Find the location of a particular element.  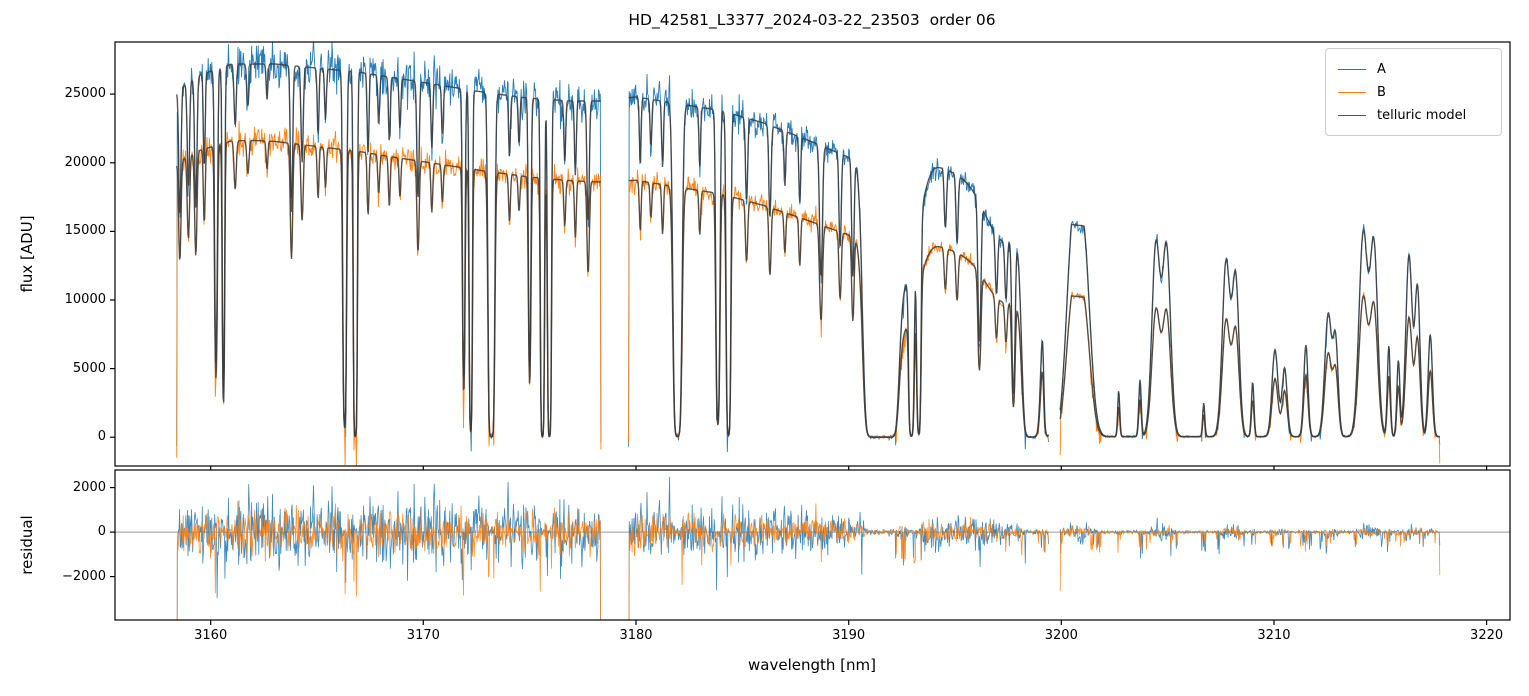

legend-label-a: A is located at coordinates (1381, 69).